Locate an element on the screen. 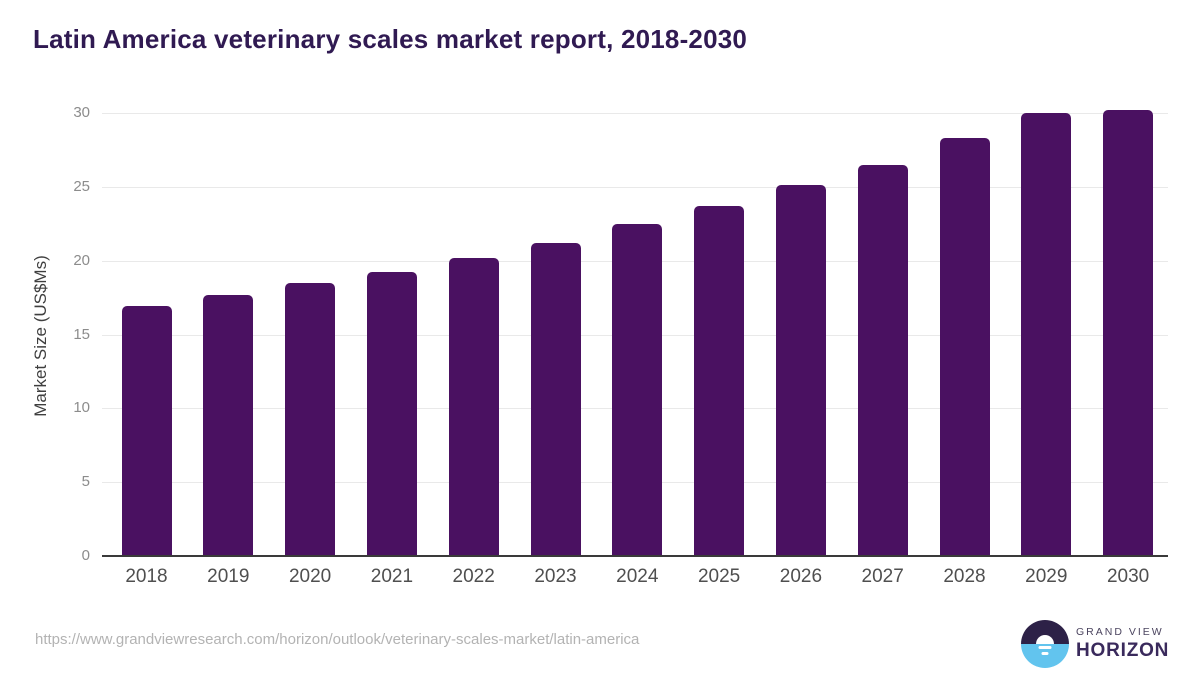 Image resolution: width=1200 pixels, height=675 pixels. bar-2023 is located at coordinates (555, 399).